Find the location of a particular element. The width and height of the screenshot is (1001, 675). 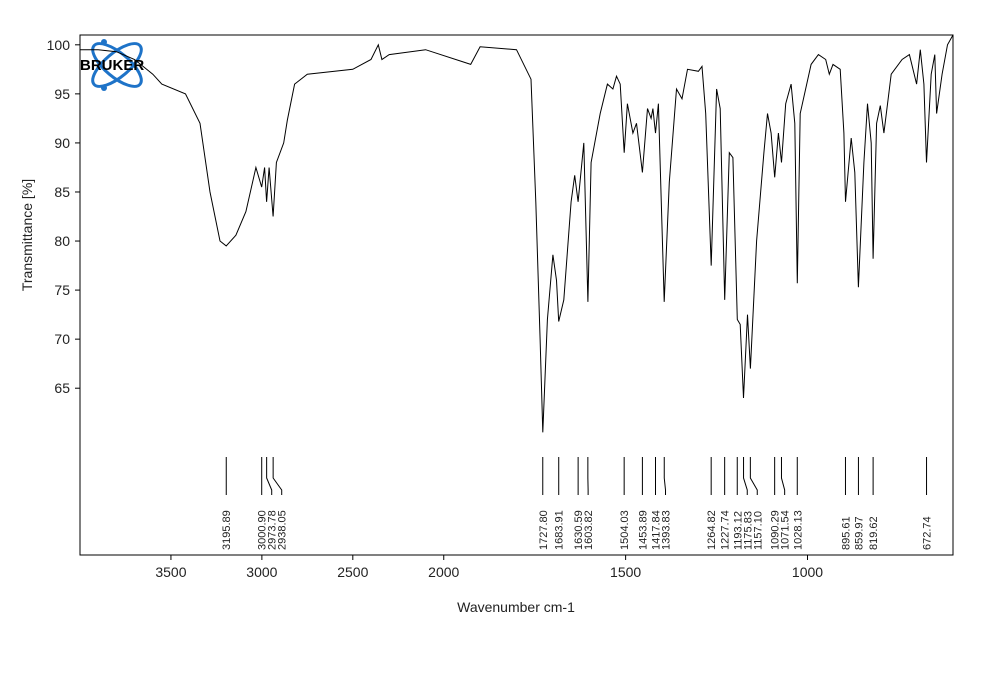

y-tick-label: 80 is located at coordinates (62, 241).